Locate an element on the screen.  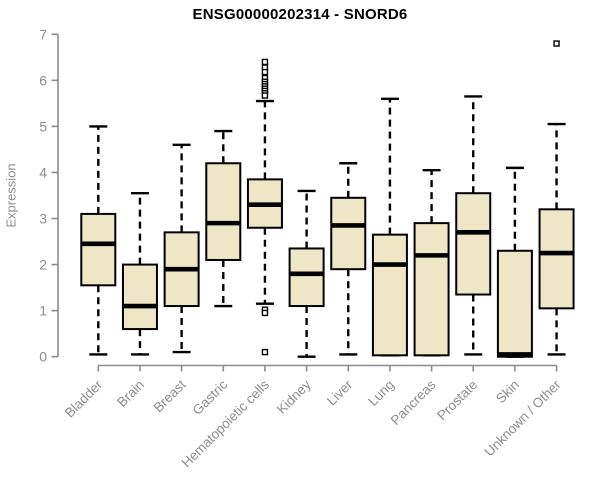
box-liver is located at coordinates (348, 233).